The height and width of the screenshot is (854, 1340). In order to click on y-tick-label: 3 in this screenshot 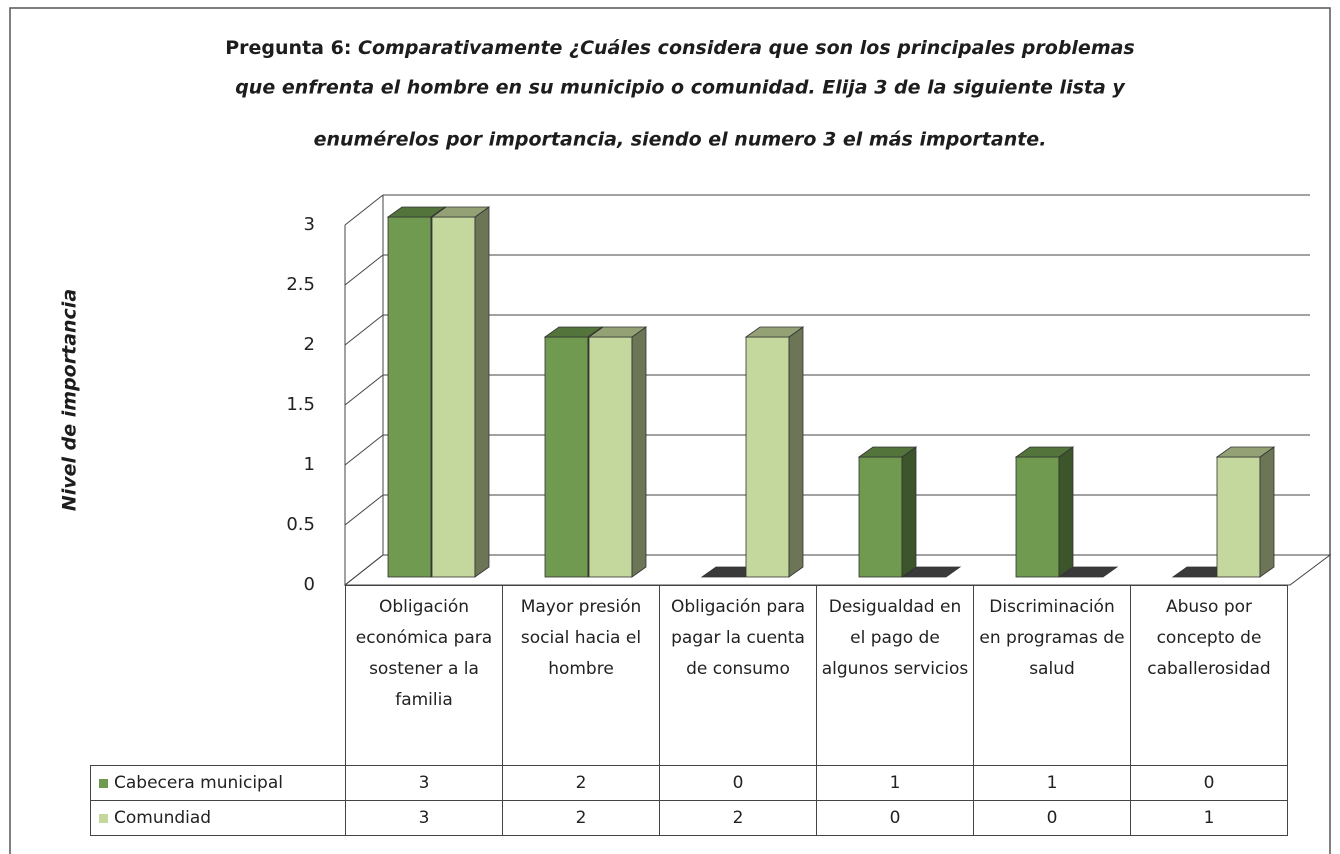, I will do `click(309, 224)`.